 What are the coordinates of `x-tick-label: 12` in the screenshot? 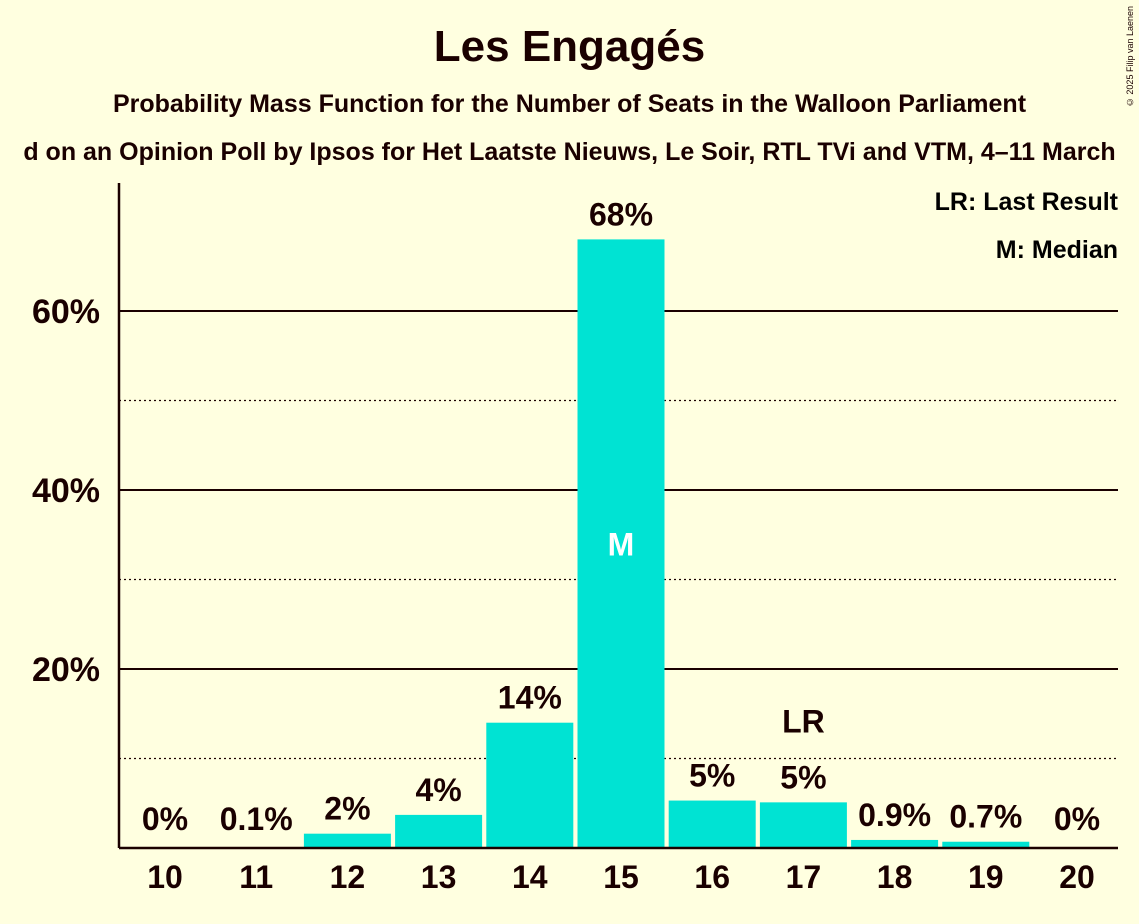 It's located at (348, 877).